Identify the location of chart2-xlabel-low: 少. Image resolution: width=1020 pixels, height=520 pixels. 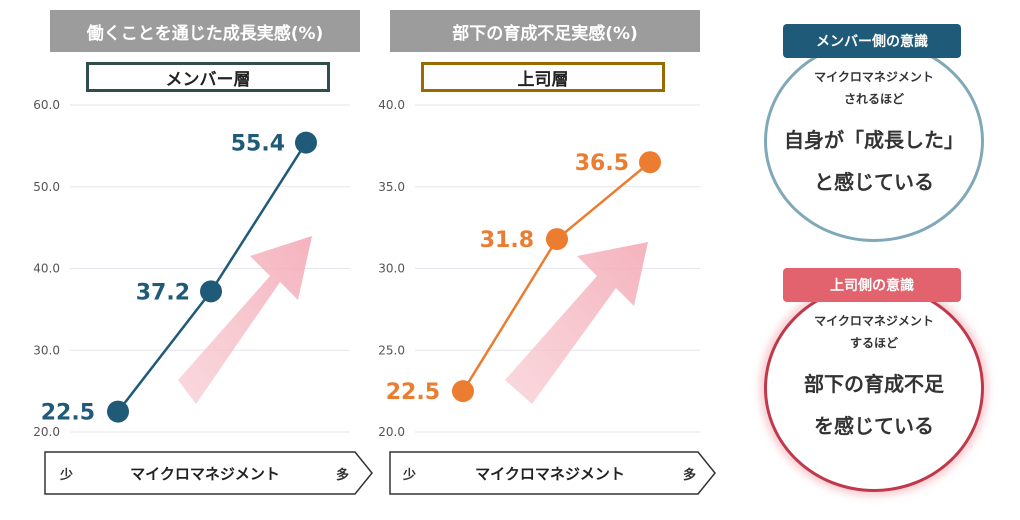
(409, 475).